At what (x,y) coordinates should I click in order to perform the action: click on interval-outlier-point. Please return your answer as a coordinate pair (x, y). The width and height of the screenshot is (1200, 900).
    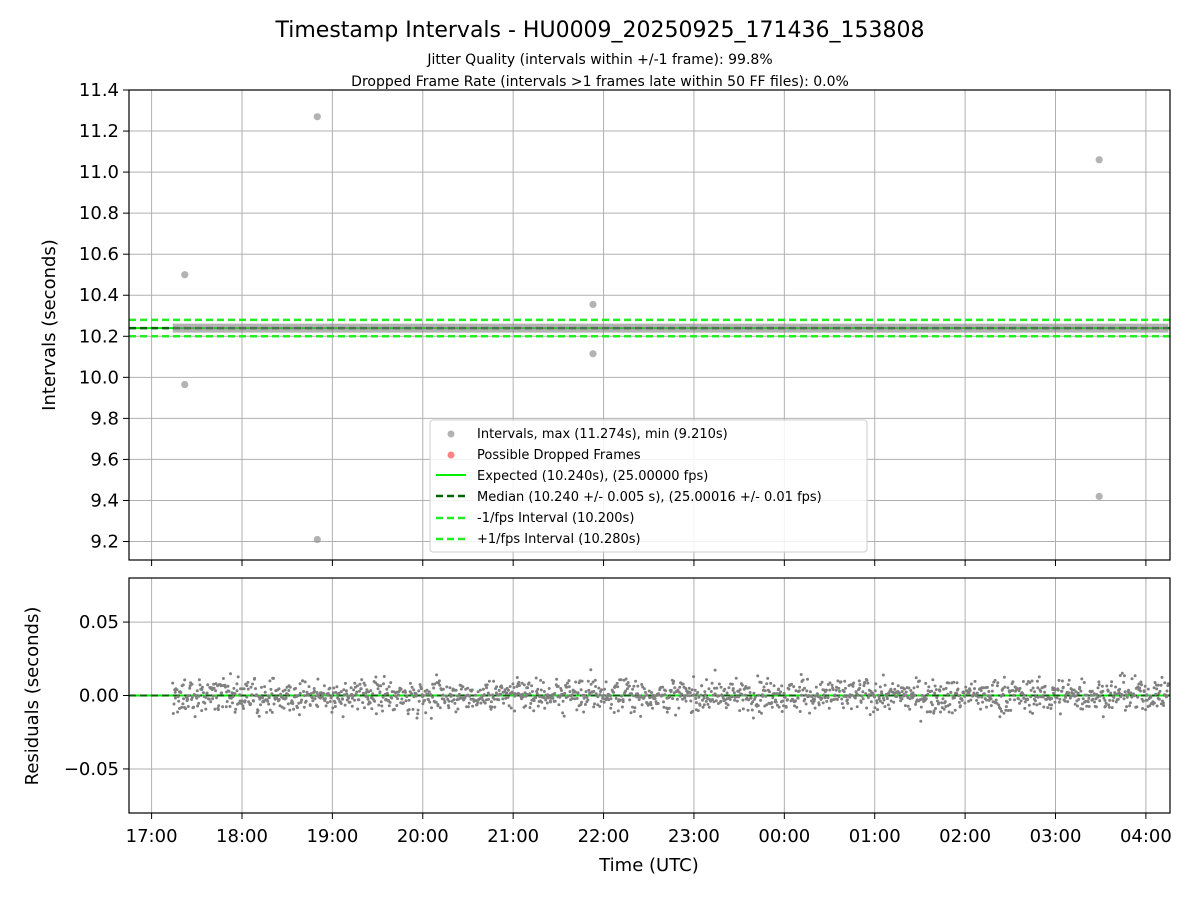
    Looking at the image, I should click on (317, 117).